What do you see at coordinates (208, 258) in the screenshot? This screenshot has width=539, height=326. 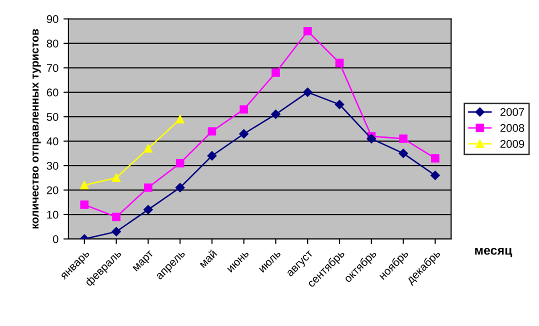 I see `x-tick-label: май` at bounding box center [208, 258].